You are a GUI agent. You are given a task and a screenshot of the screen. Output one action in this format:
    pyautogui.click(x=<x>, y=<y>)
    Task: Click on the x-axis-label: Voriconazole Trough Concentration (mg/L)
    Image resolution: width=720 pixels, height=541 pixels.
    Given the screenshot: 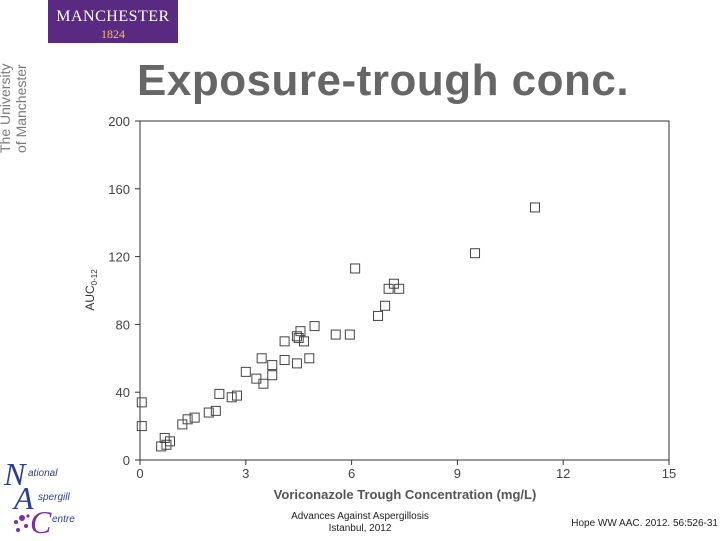 What is the action you would take?
    pyautogui.click(x=405, y=494)
    